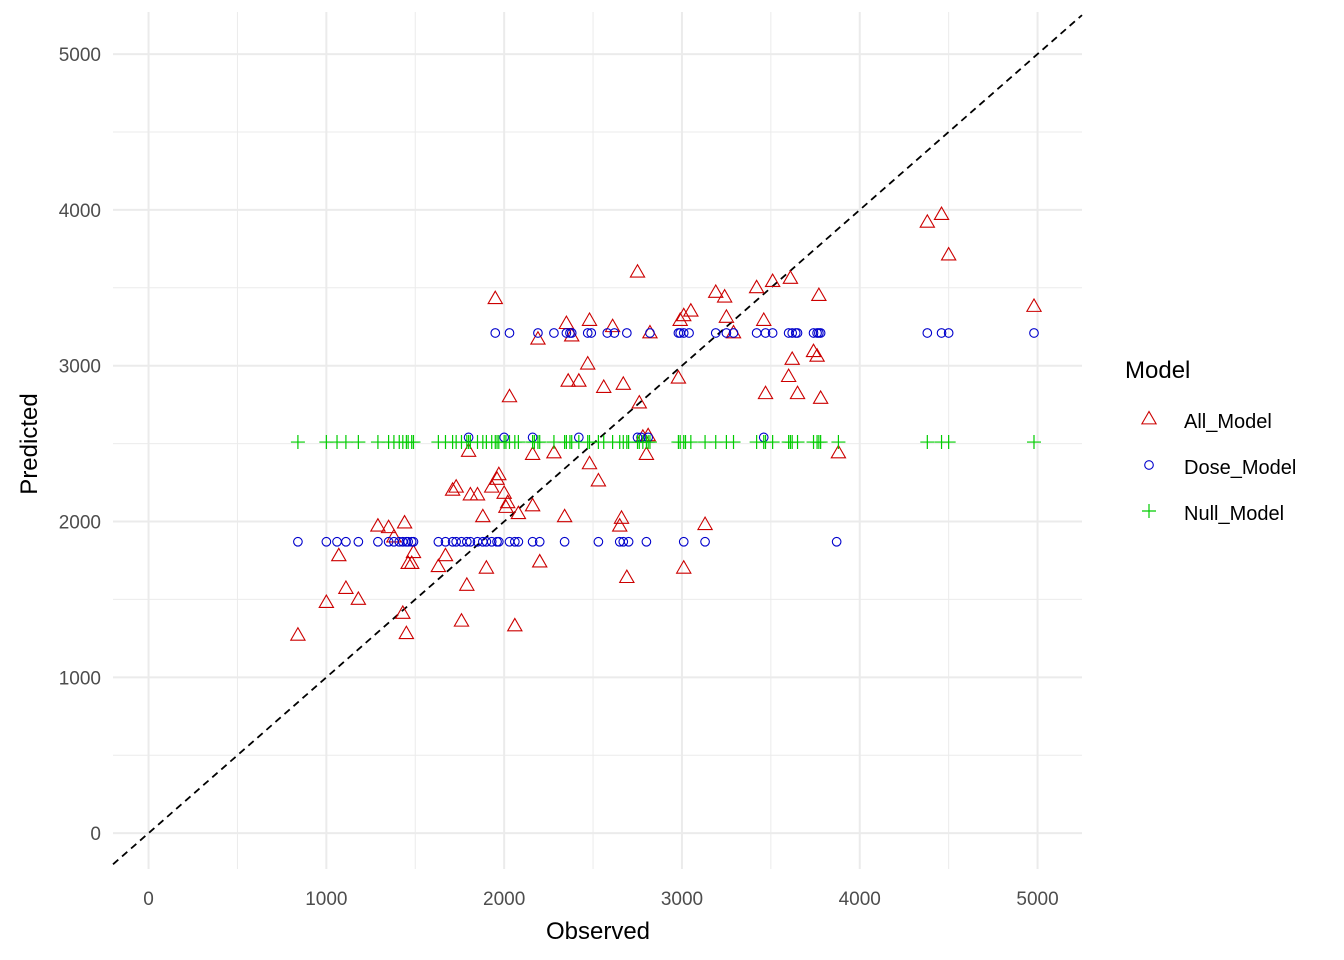 The image size is (1344, 960). What do you see at coordinates (326, 899) in the screenshot?
I see `x-tick-label: 1000` at bounding box center [326, 899].